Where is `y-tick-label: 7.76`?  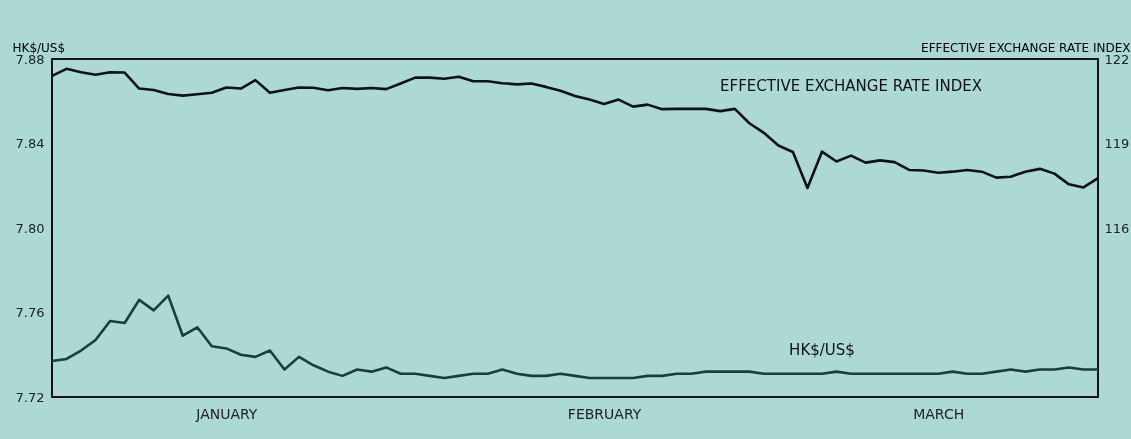 y-tick-label: 7.76 is located at coordinates (30, 312).